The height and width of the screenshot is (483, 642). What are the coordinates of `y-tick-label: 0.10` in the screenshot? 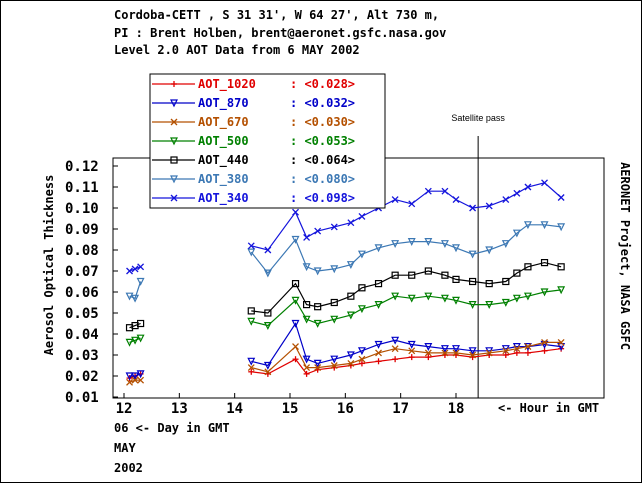 It's located at (82, 209).